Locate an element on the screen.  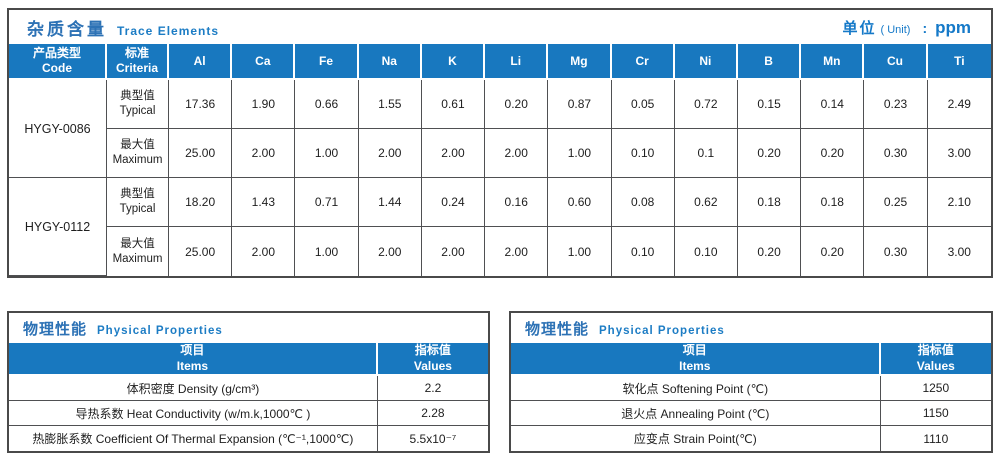
table-row: 应变点 Strain Point(℃) 1110 is located at coordinates (751, 439).